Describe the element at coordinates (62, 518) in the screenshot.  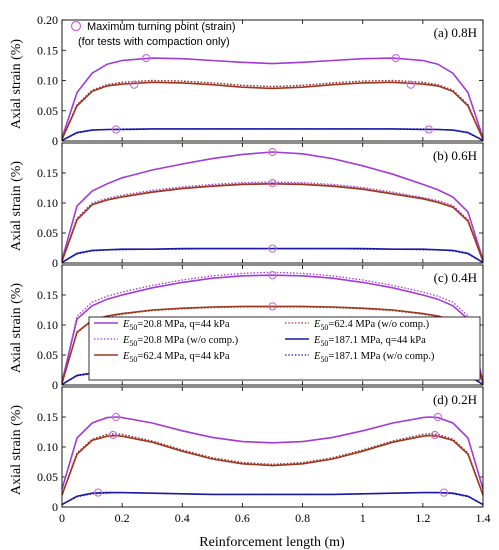
I see `x-tick-label: 0` at that location.